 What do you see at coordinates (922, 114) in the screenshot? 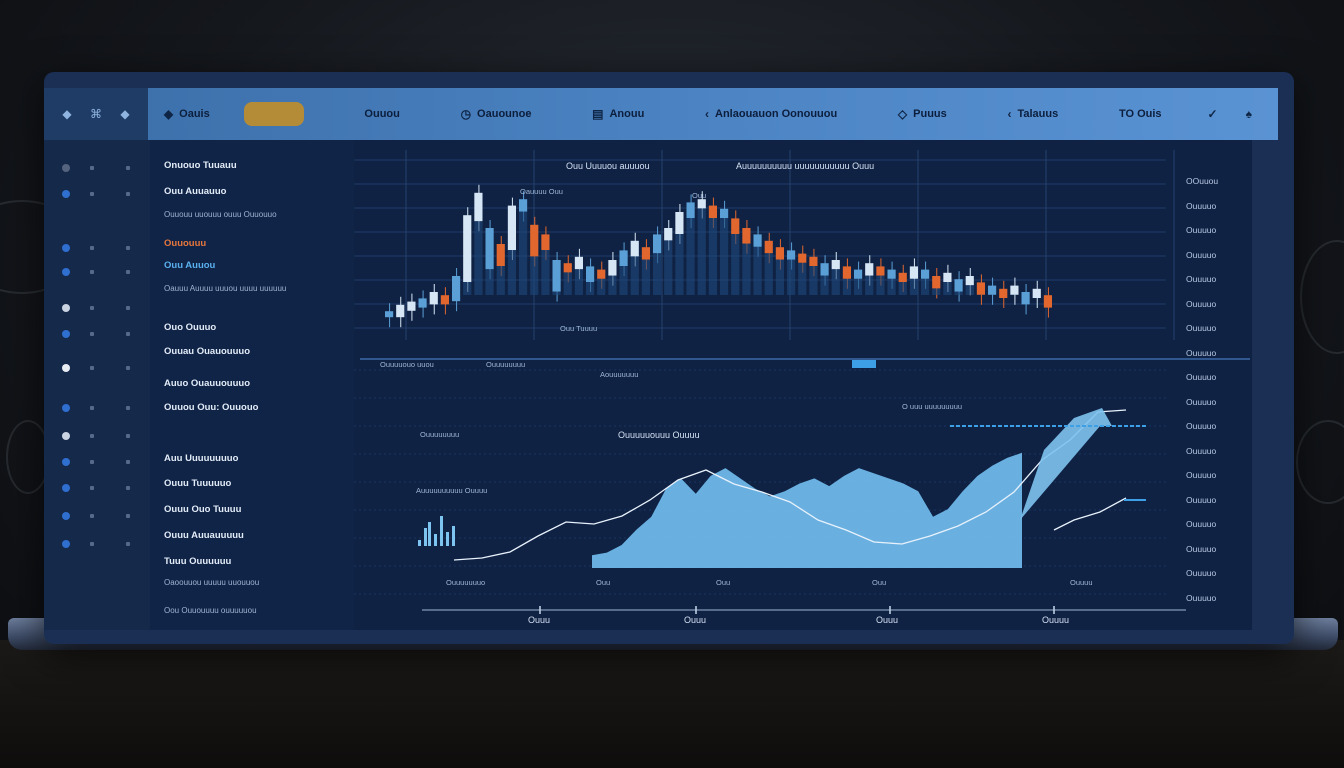
I see `nav-item-puuus: ◇ Puuus` at bounding box center [922, 114].